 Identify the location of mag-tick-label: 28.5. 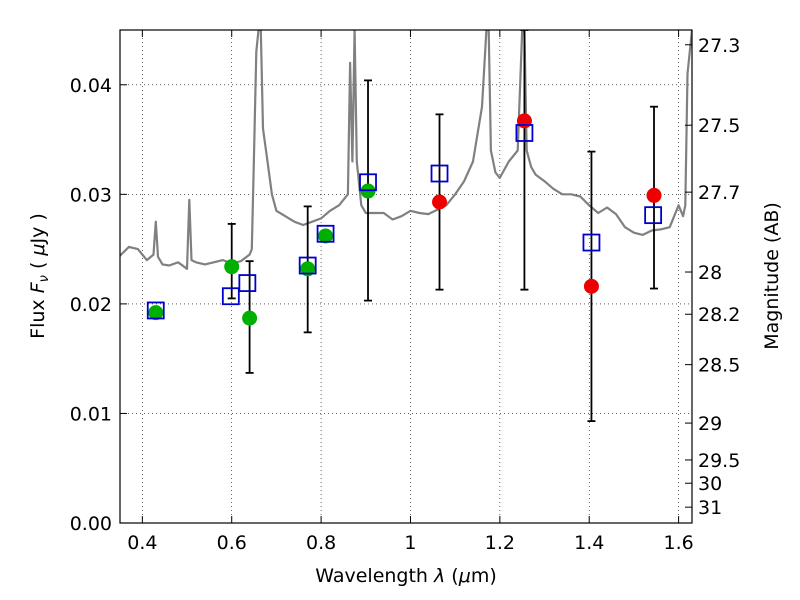
(719, 366).